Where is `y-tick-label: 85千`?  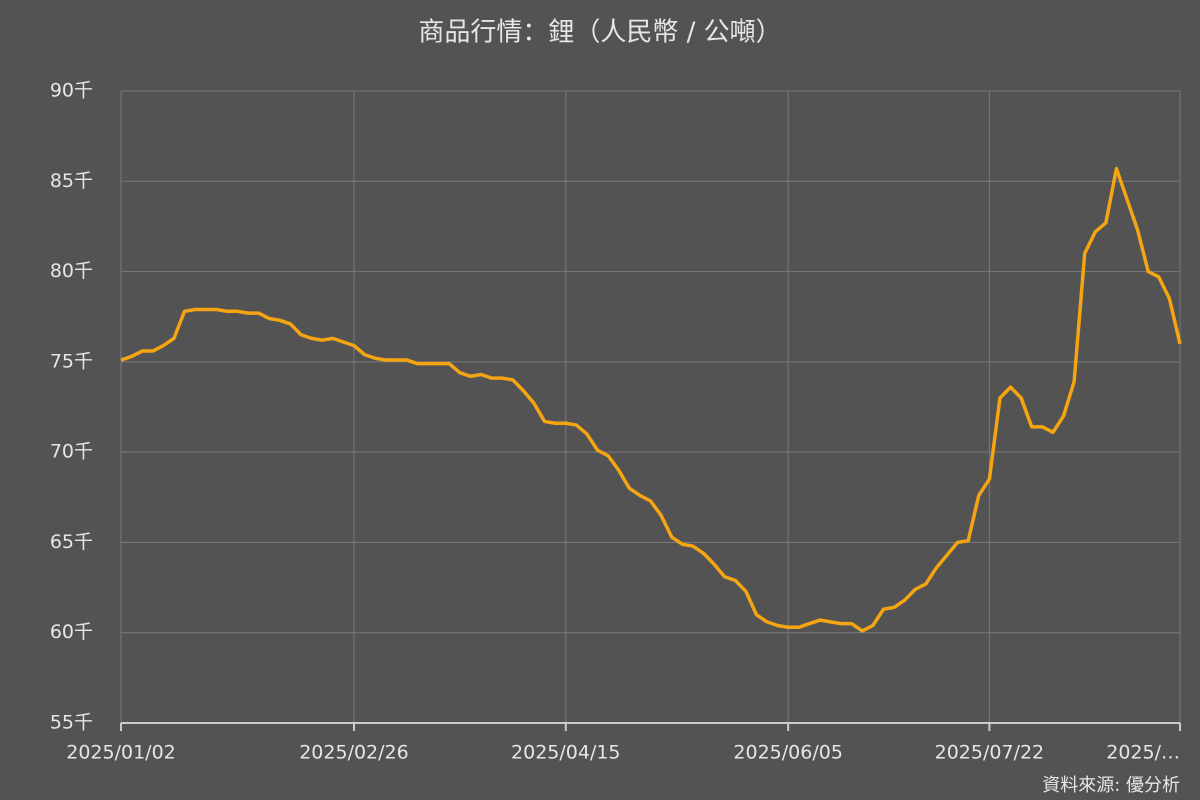 y-tick-label: 85千 is located at coordinates (71, 181).